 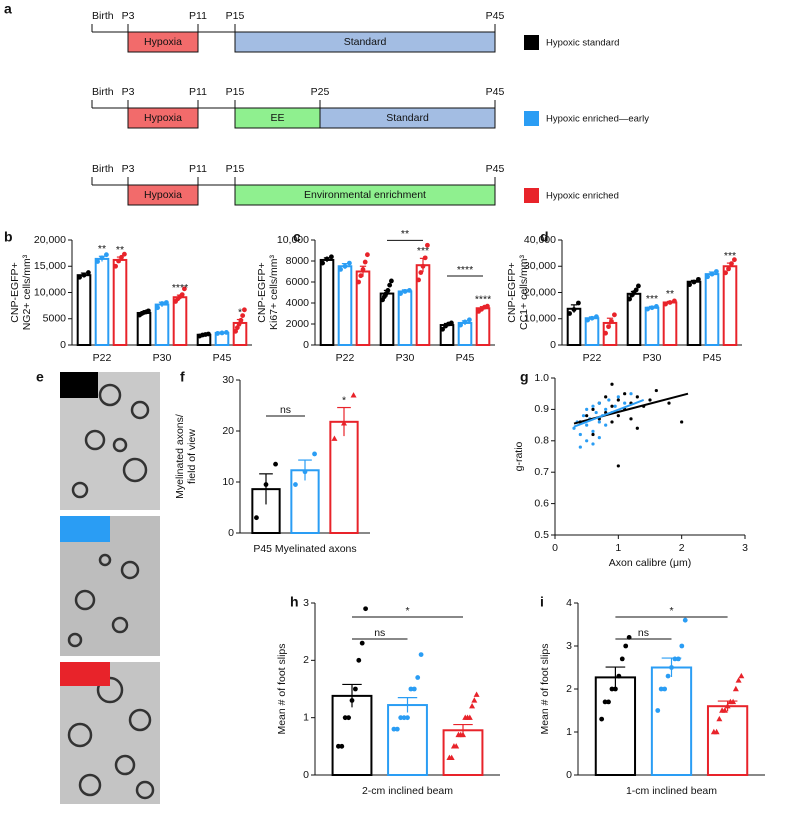 I want to click on legend-label: Hypoxic standard, so click(x=582, y=43).